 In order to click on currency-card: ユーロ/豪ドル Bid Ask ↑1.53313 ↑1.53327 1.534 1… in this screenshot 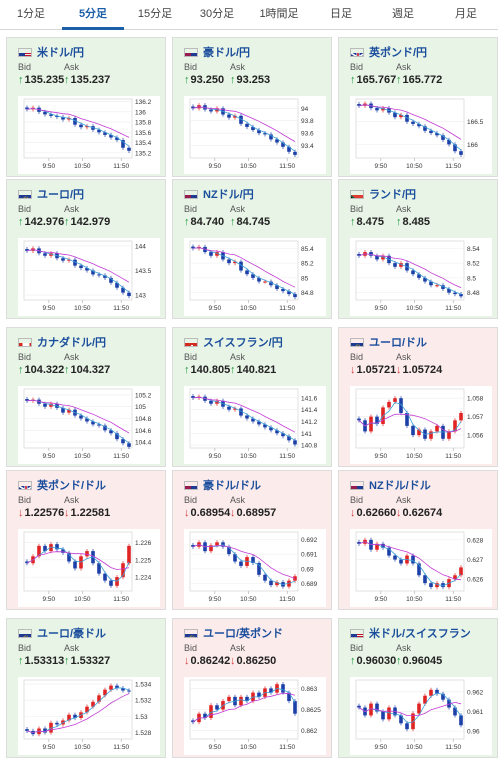, I will do `click(86, 688)`.